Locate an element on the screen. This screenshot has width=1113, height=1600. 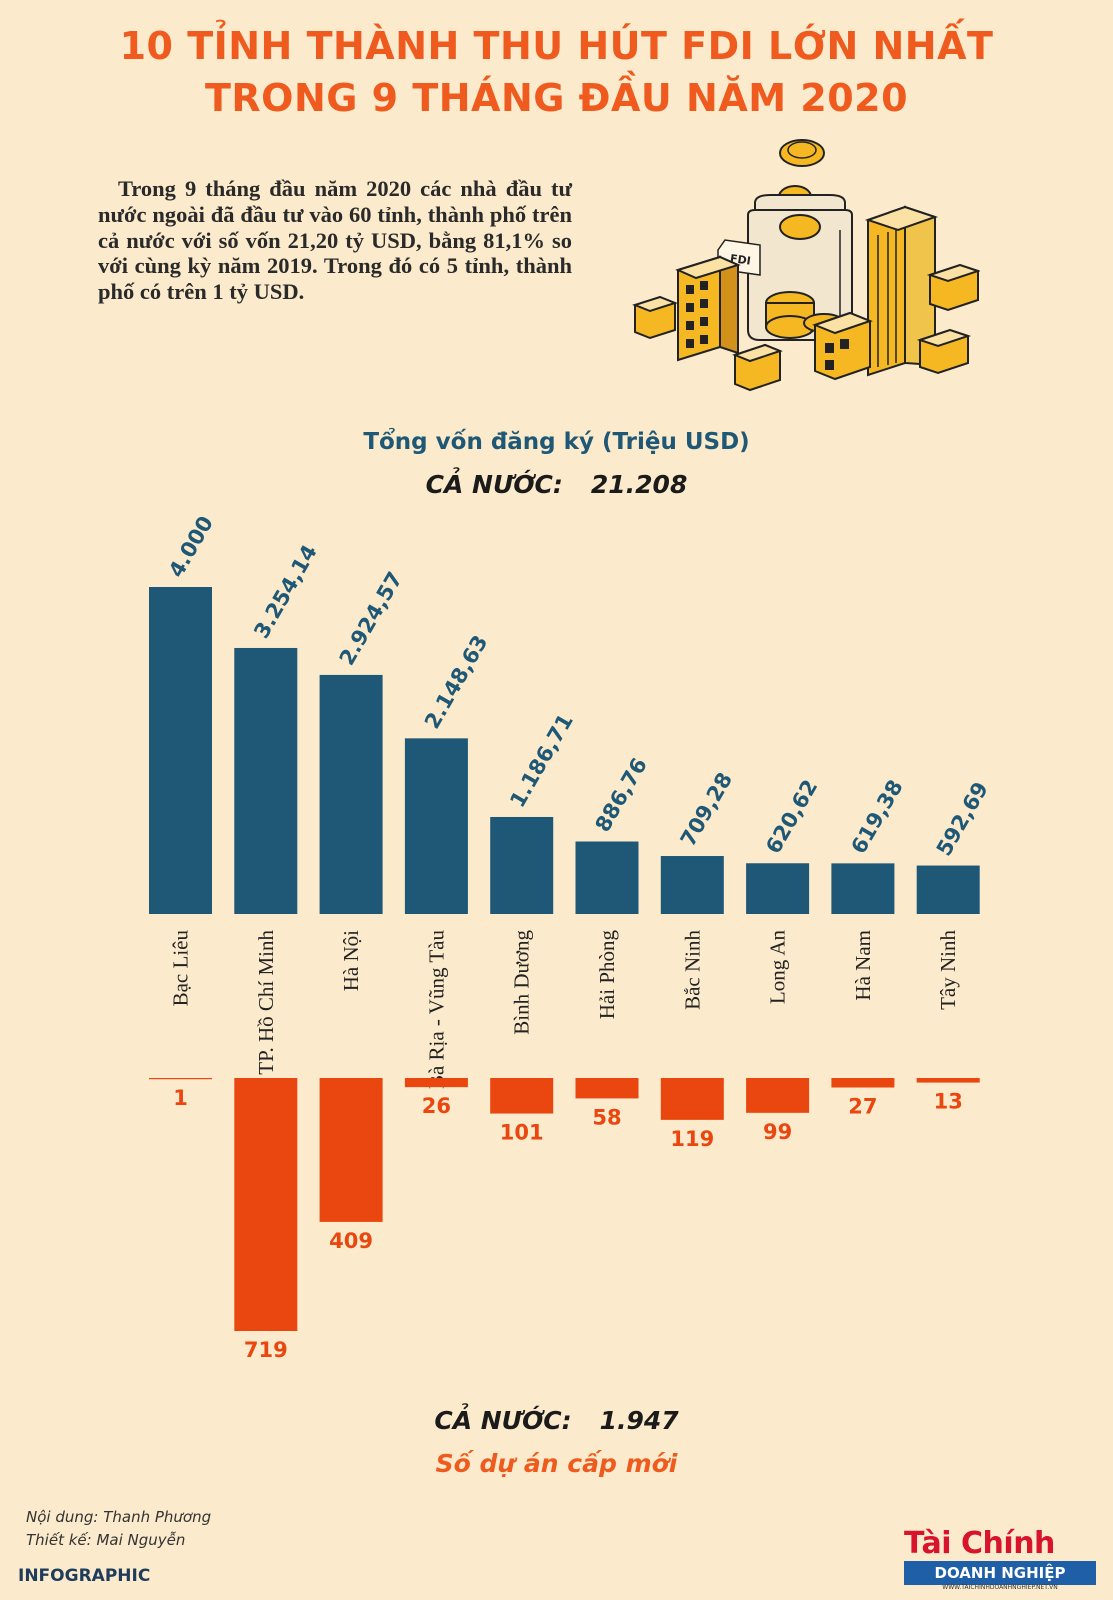
category-label: TP. Hồ Chí Minh is located at coordinates (266, 1002).